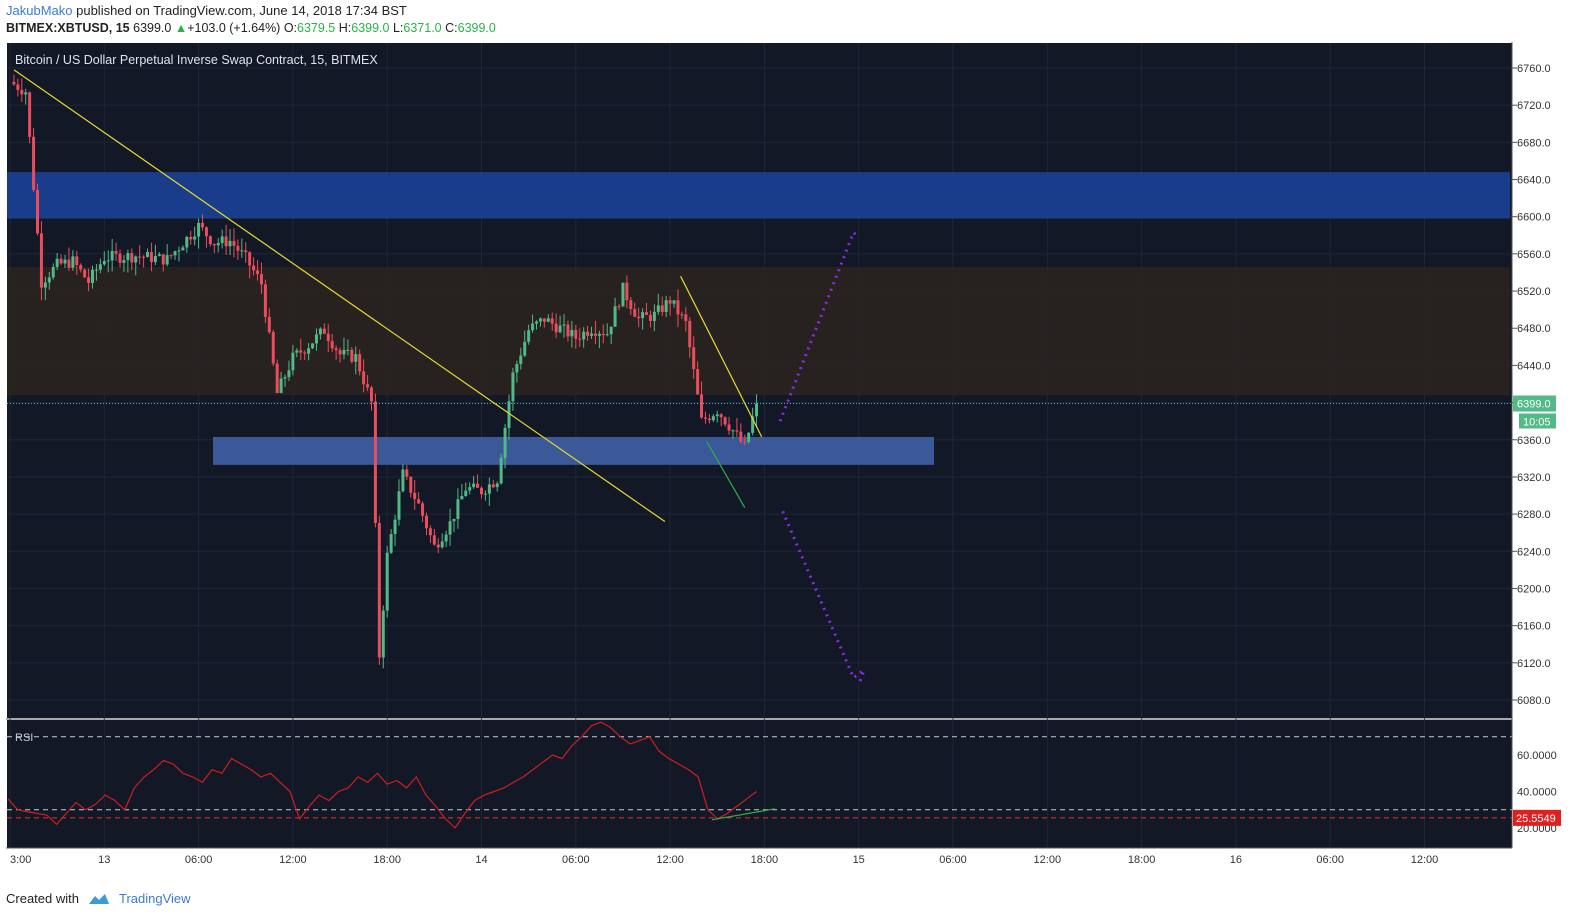  I want to click on symbol: BITMEX:XBTUSD, 15, so click(68, 28).